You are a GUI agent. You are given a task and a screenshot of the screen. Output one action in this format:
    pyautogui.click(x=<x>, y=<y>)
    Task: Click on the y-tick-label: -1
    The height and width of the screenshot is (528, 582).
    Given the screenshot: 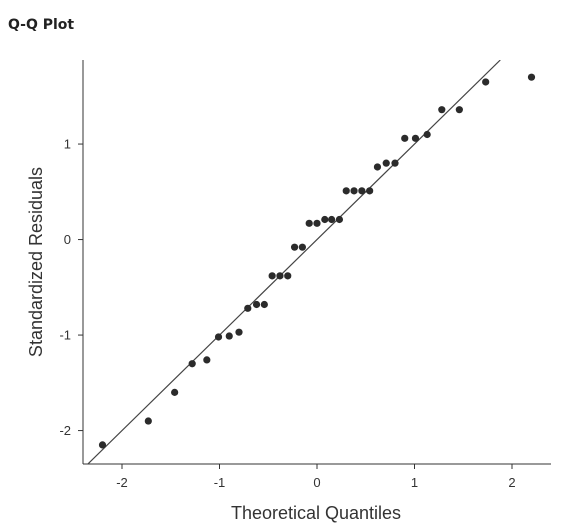 What is the action you would take?
    pyautogui.click(x=65, y=335)
    